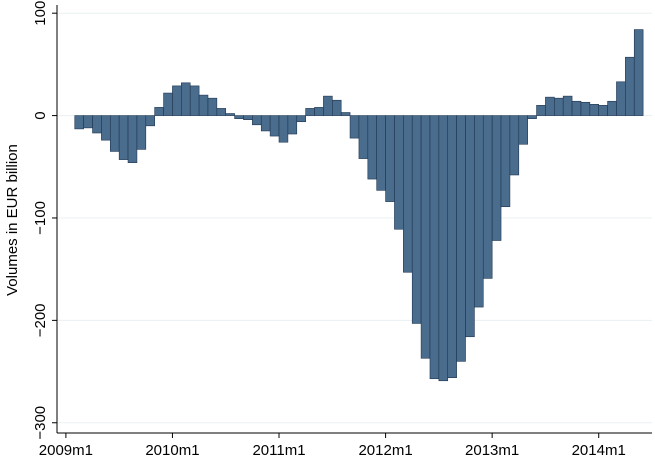 This screenshot has width=655, height=461. What do you see at coordinates (40, 13) in the screenshot?
I see `y-tick-label: 100` at bounding box center [40, 13].